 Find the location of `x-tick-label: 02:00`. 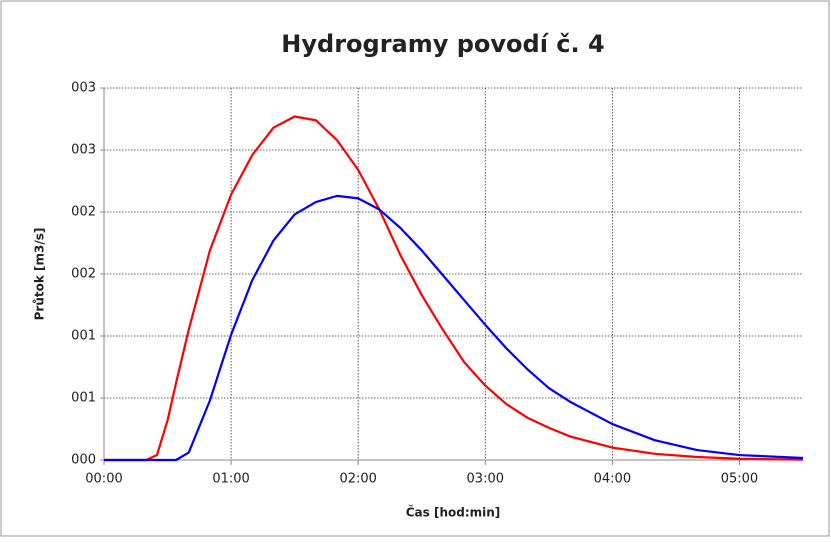

x-tick-label: 02:00 is located at coordinates (357, 479).